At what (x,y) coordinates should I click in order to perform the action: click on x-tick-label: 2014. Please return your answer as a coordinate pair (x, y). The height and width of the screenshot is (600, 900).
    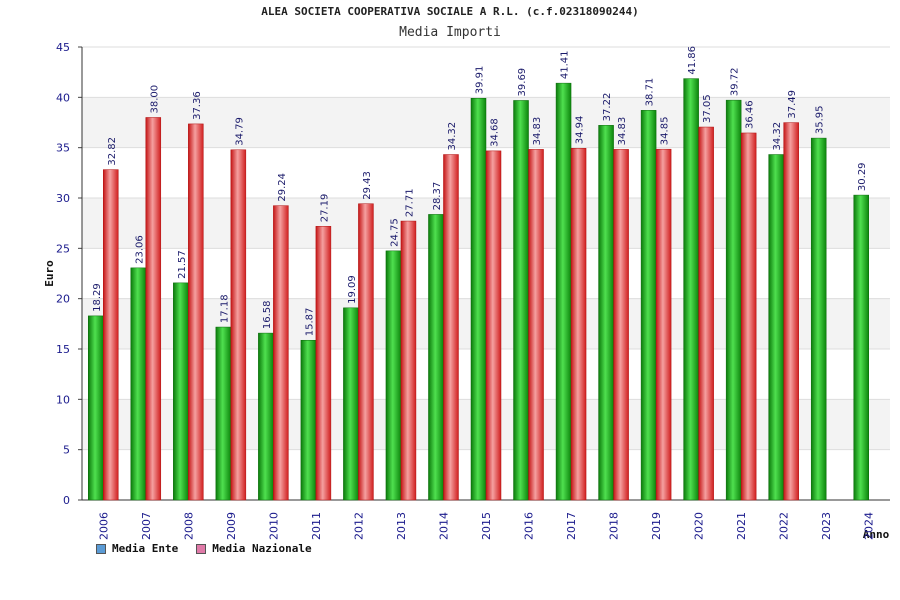
    Looking at the image, I should click on (443, 526).